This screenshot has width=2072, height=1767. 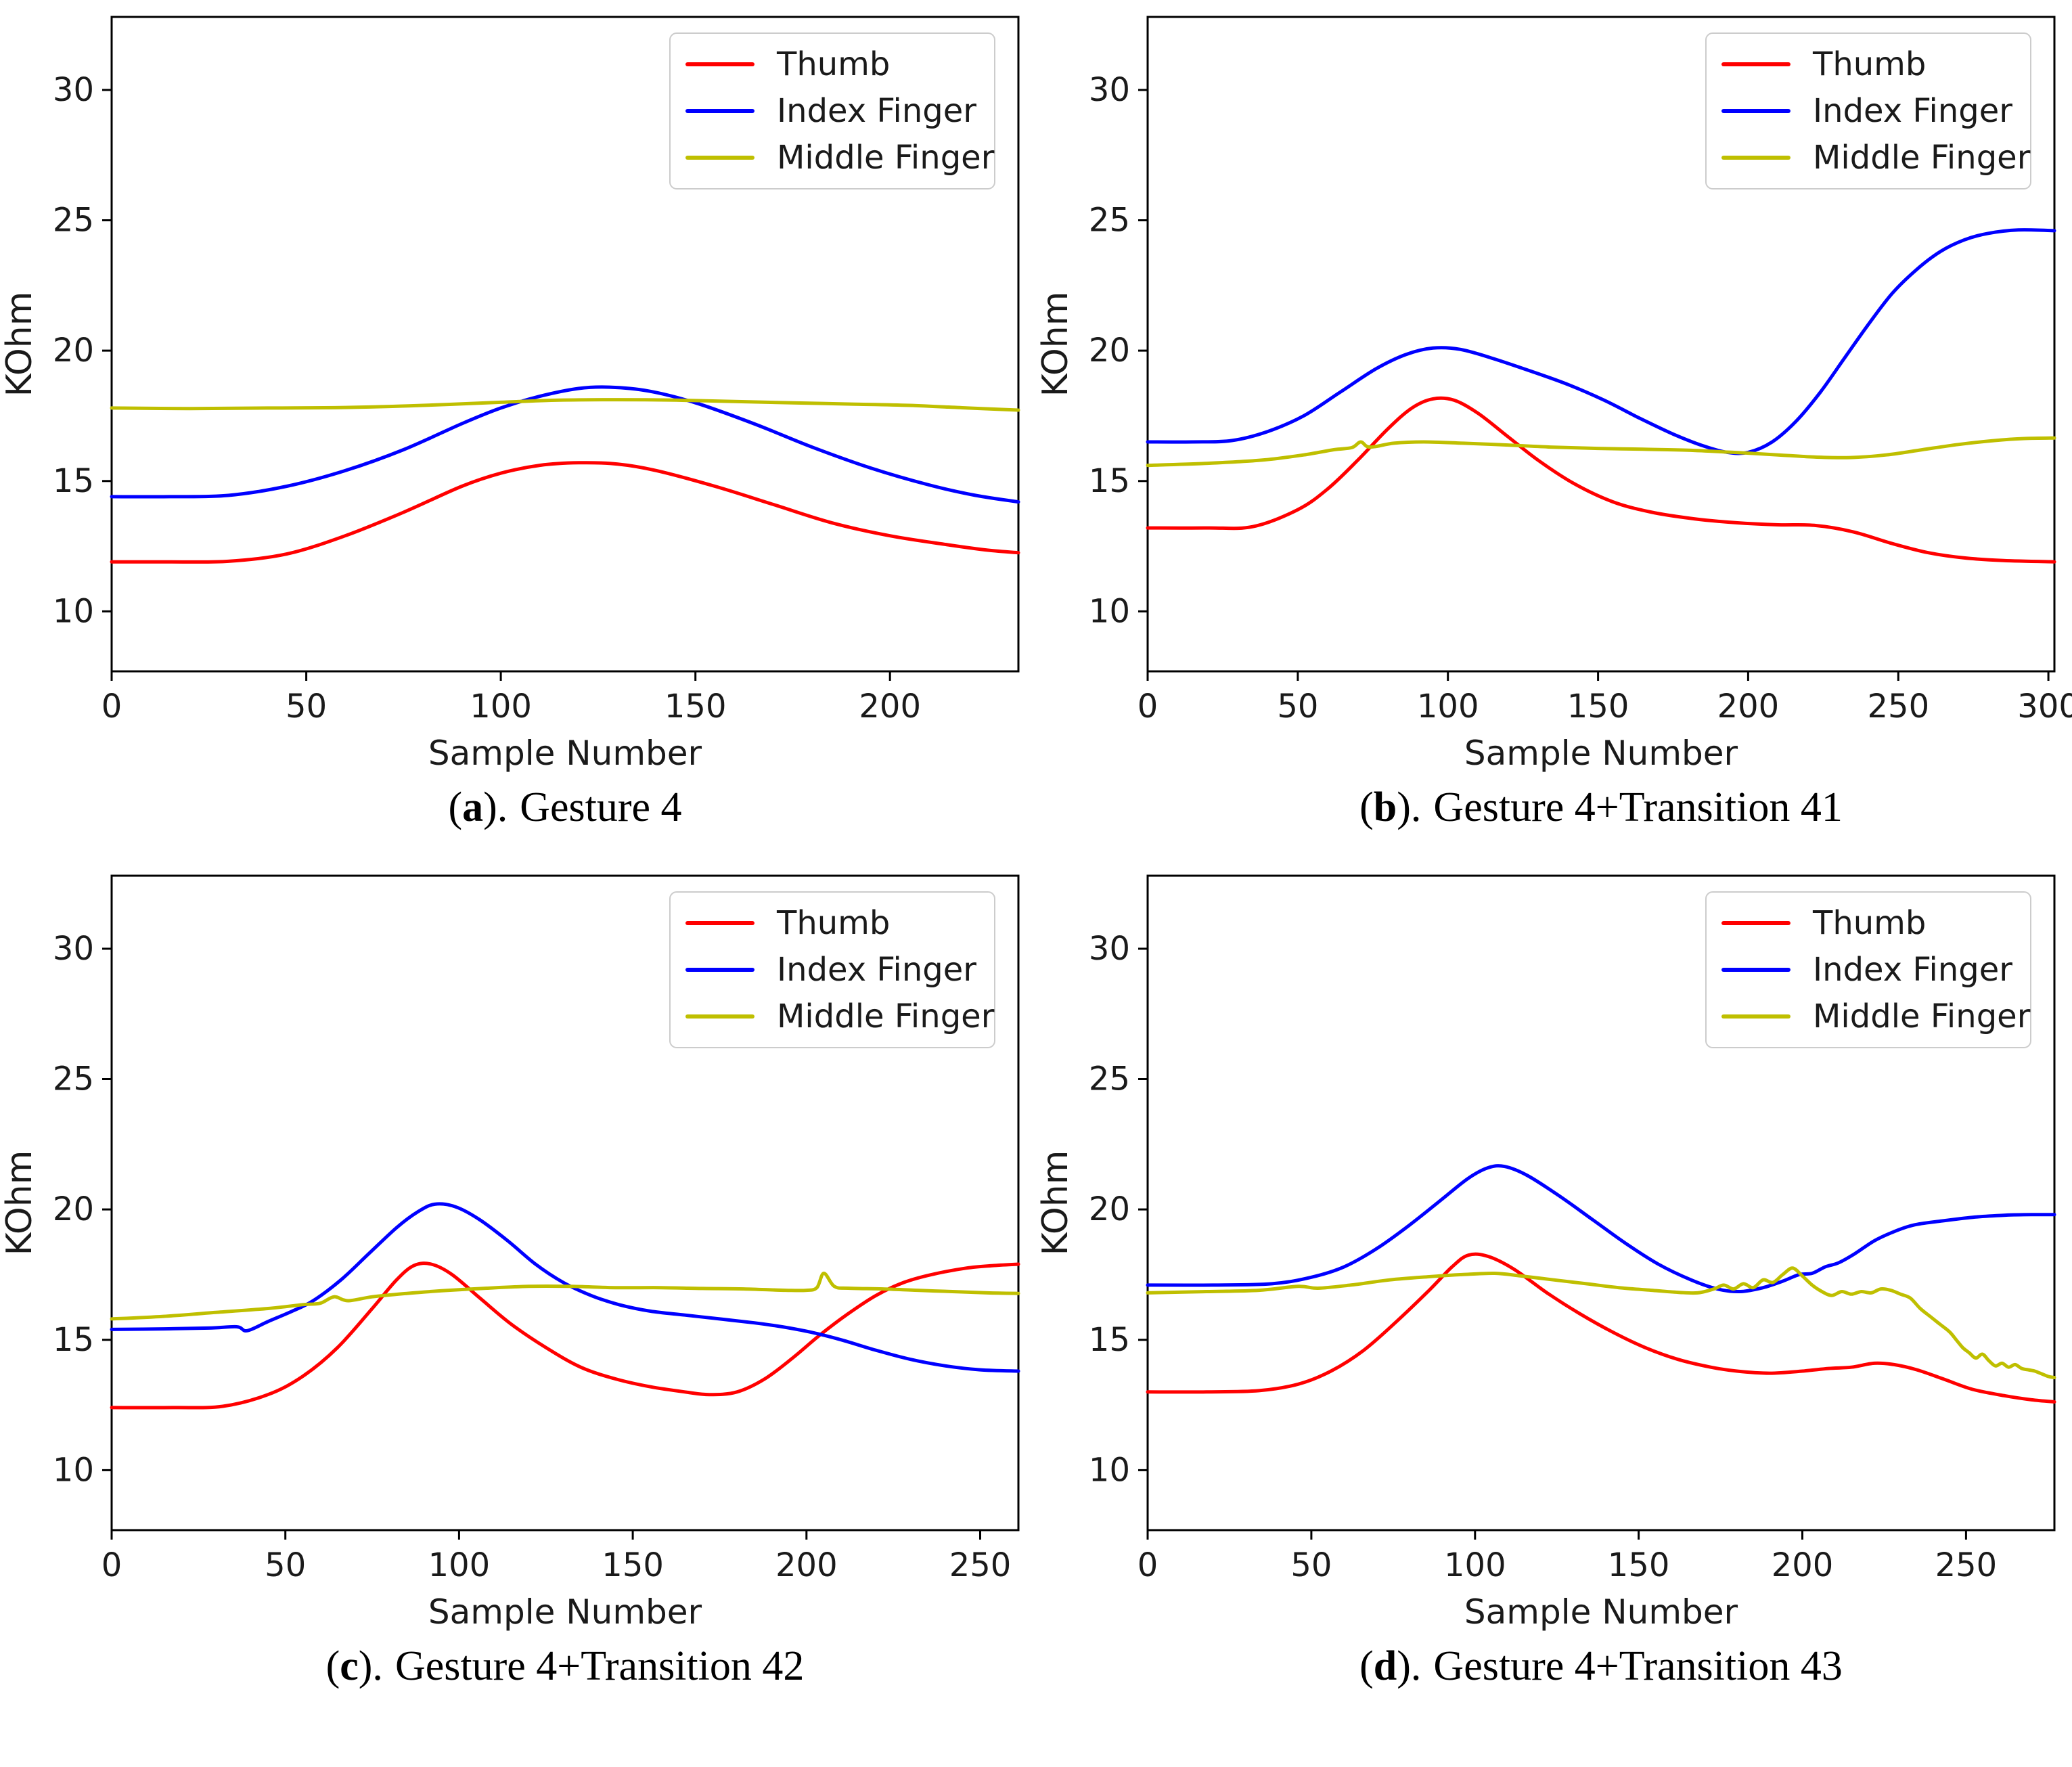 What do you see at coordinates (601, 807) in the screenshot?
I see `caption-title: Gesture 4` at bounding box center [601, 807].